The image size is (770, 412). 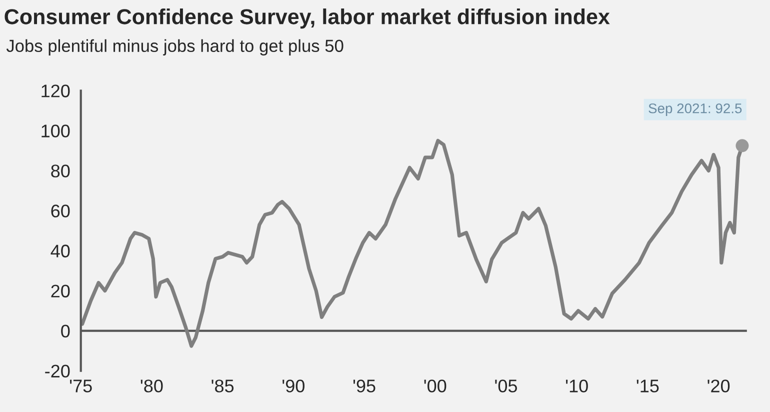 I want to click on y-tick-label: 20, so click(x=60, y=291).